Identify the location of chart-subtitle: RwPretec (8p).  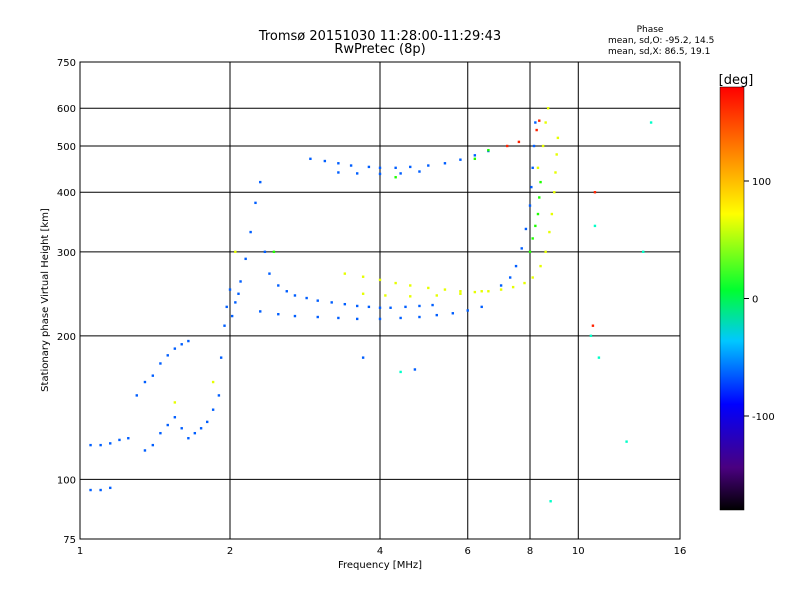
(379, 49).